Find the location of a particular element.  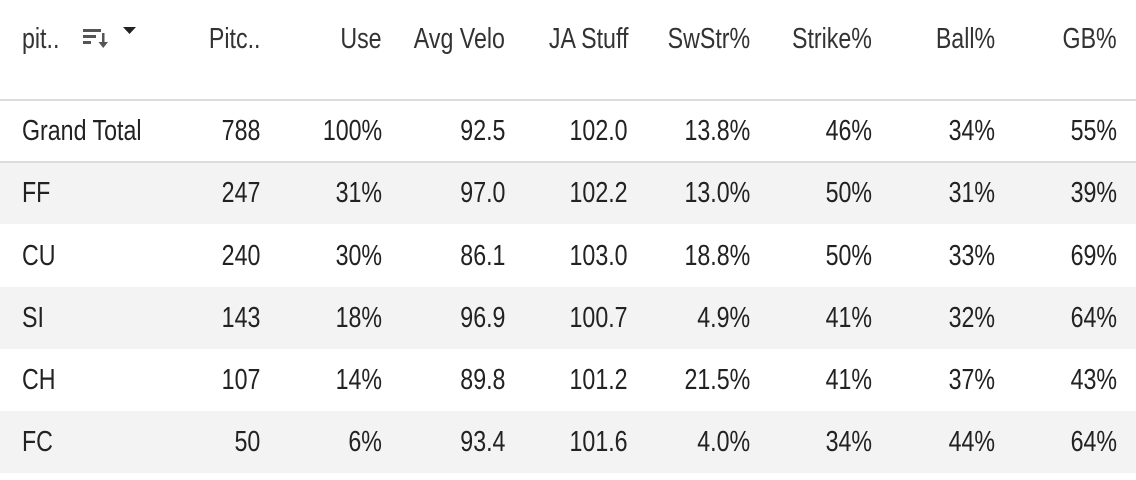

cell-value: 18.8% is located at coordinates (717, 256).